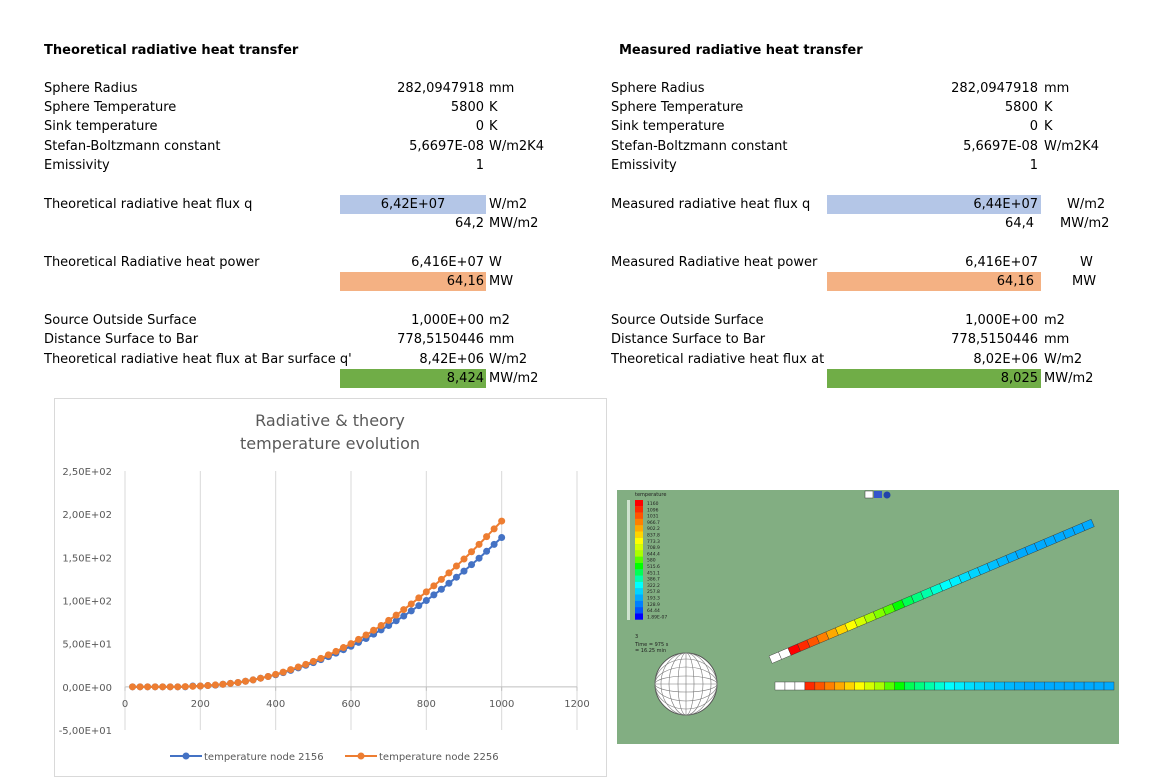 This screenshot has width=1167, height=784. I want to click on left-param-unit: mm, so click(502, 88).